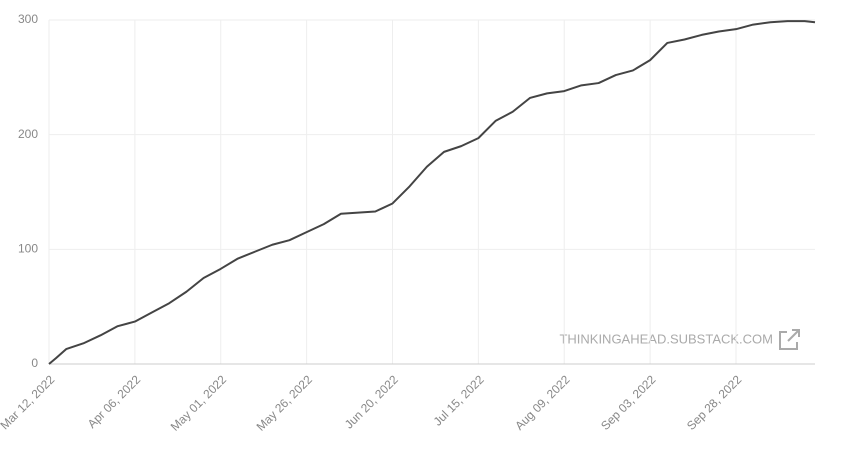  What do you see at coordinates (199, 403) in the screenshot?
I see `x-tick-label: May 01, 2022` at bounding box center [199, 403].